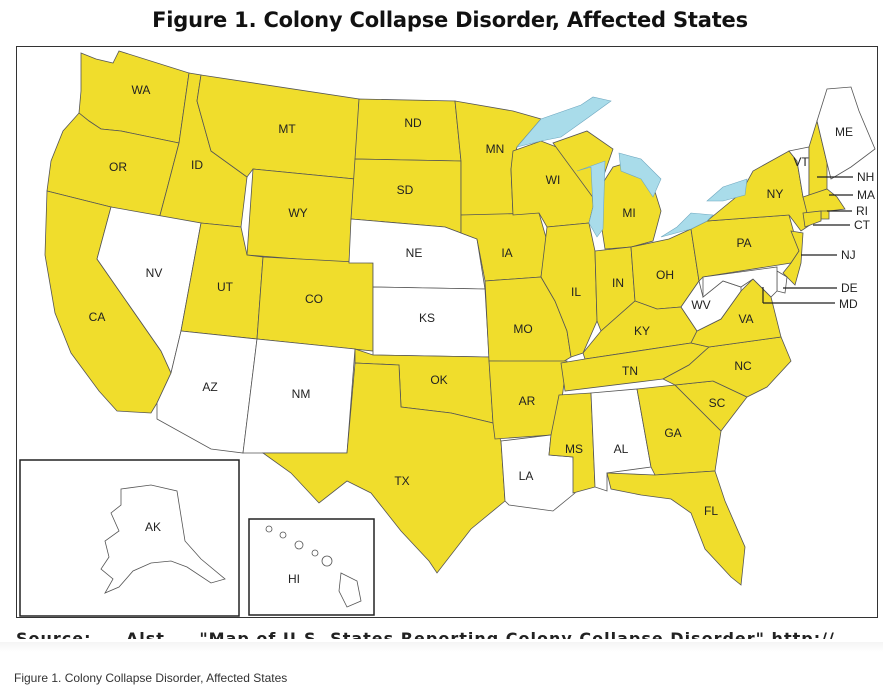 This screenshot has width=883, height=690. What do you see at coordinates (630, 371) in the screenshot?
I see `label-TN: TN` at bounding box center [630, 371].